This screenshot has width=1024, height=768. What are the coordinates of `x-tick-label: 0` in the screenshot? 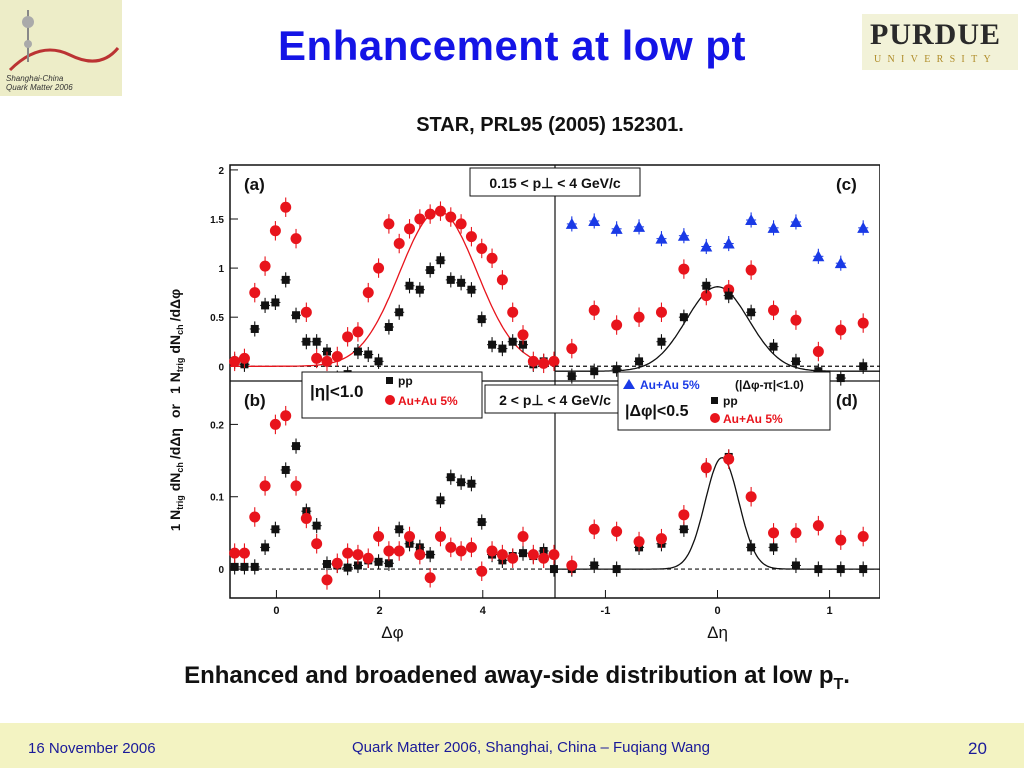 It's located at (717, 611).